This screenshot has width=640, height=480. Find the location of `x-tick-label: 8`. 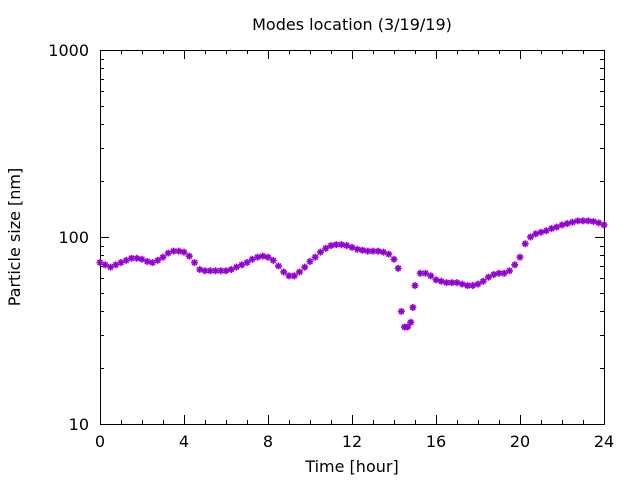

x-tick-label: 8 is located at coordinates (268, 441).